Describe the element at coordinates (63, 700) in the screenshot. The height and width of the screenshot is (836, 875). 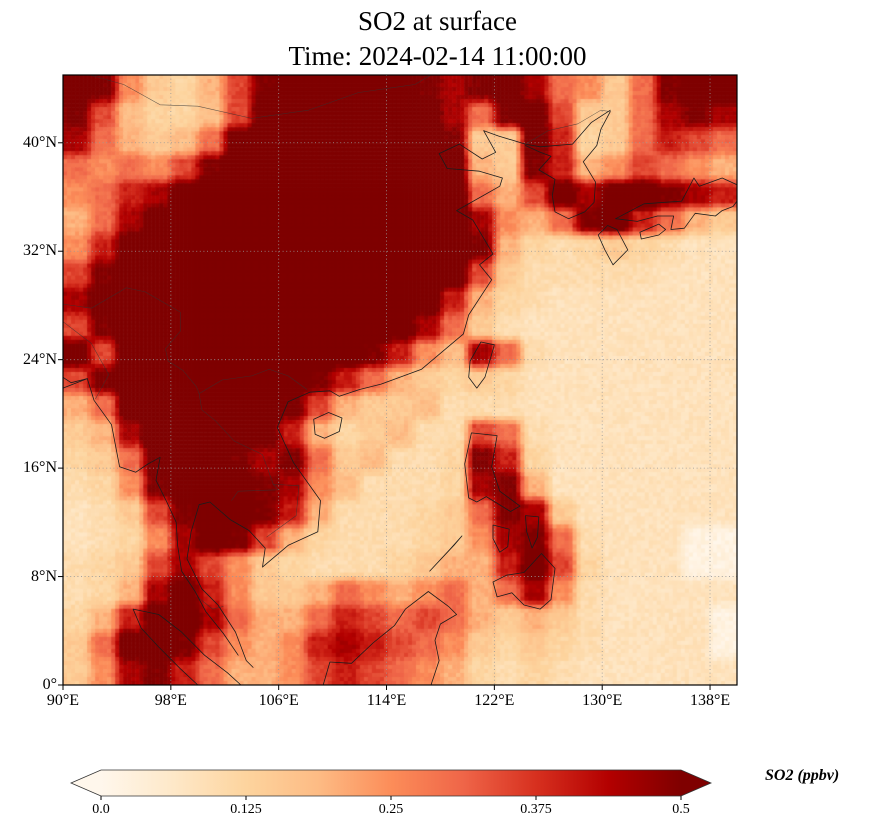
I see `x-tick-label: 90°E` at that location.